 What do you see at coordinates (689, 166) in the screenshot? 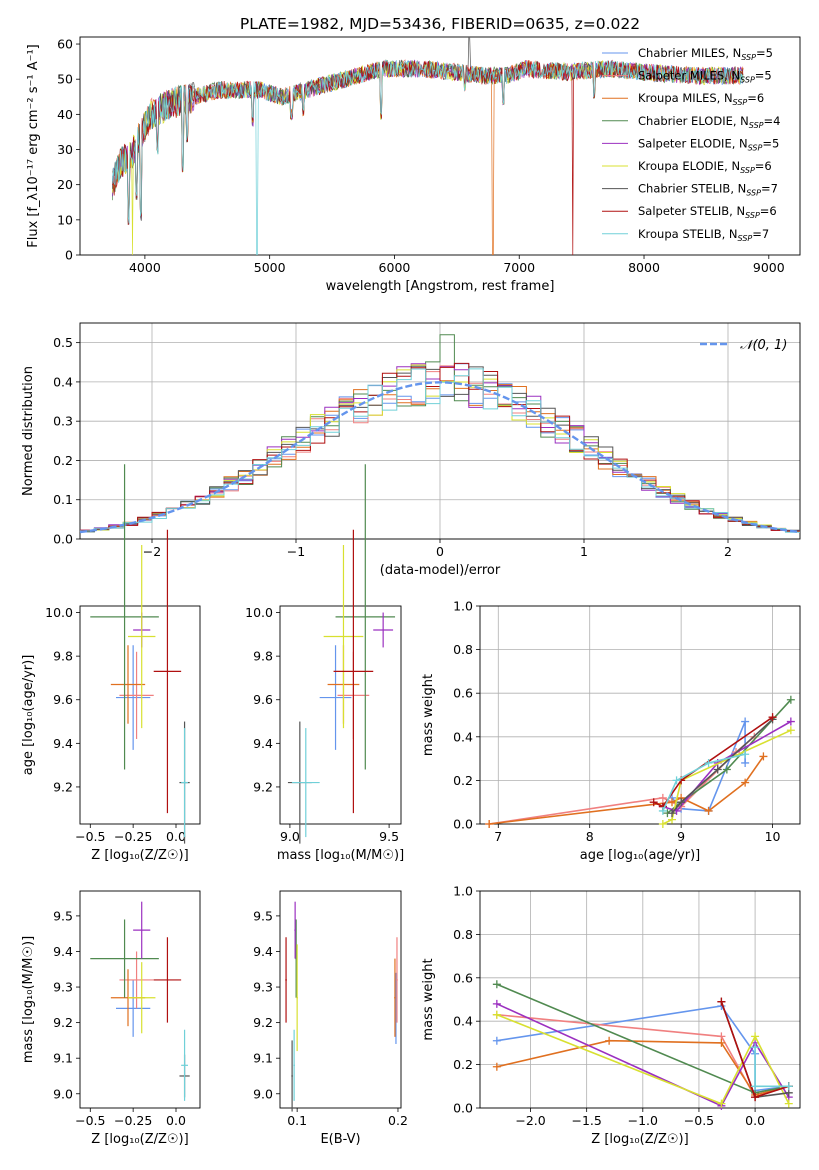
I see `legend-text: Kroupa ELODIE, N` at bounding box center [689, 166].